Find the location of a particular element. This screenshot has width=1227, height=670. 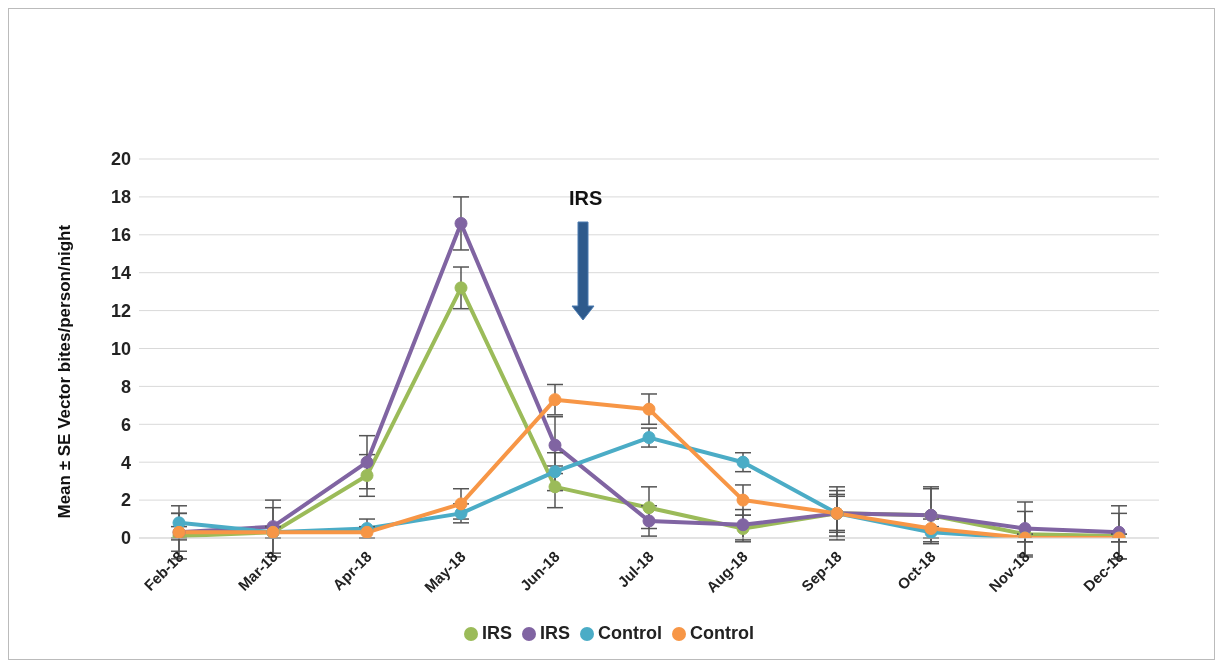

y-tick-label: 20 is located at coordinates (120, 159).